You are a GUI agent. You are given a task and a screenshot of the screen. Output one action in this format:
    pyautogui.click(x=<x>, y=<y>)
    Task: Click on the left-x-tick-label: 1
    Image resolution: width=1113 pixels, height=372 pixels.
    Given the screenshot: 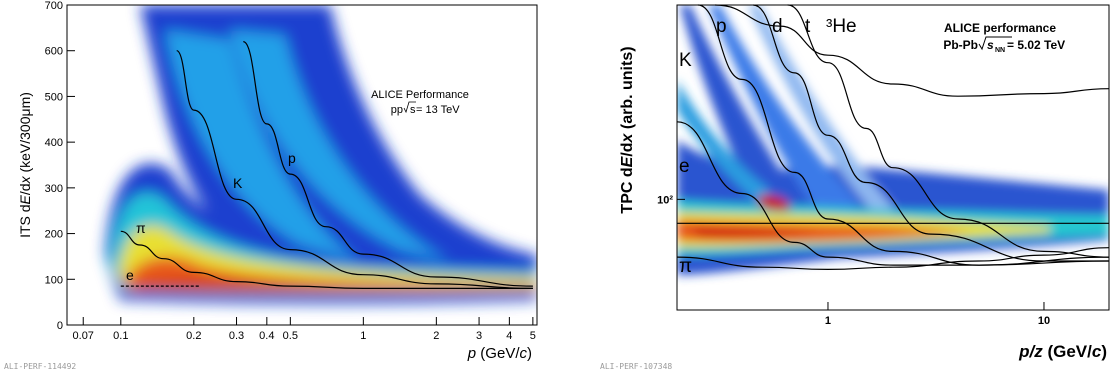 What is the action you would take?
    pyautogui.click(x=363, y=336)
    